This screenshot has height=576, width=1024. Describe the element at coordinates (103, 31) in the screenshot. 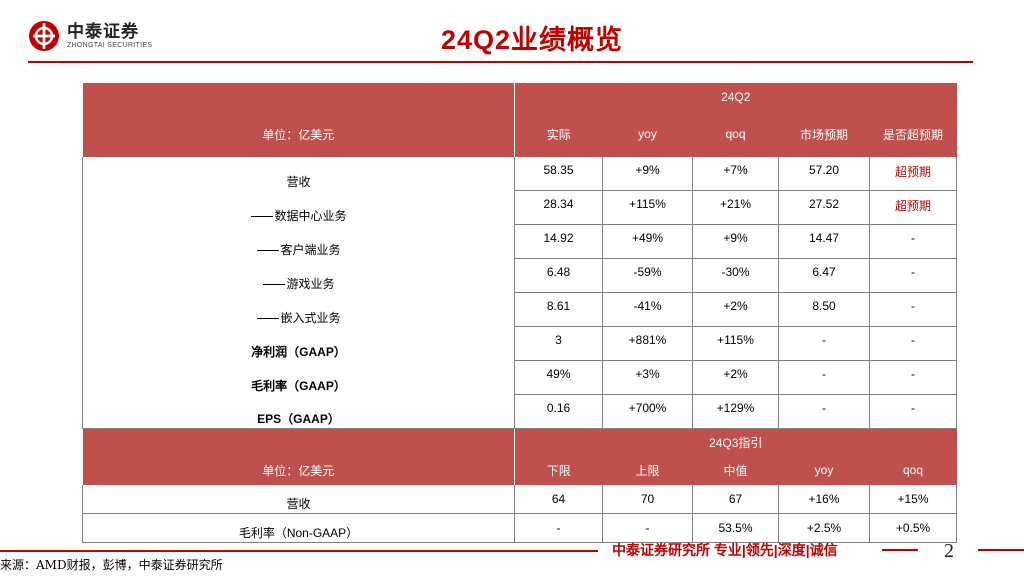

I see `brand-name: 中泰证券` at that location.